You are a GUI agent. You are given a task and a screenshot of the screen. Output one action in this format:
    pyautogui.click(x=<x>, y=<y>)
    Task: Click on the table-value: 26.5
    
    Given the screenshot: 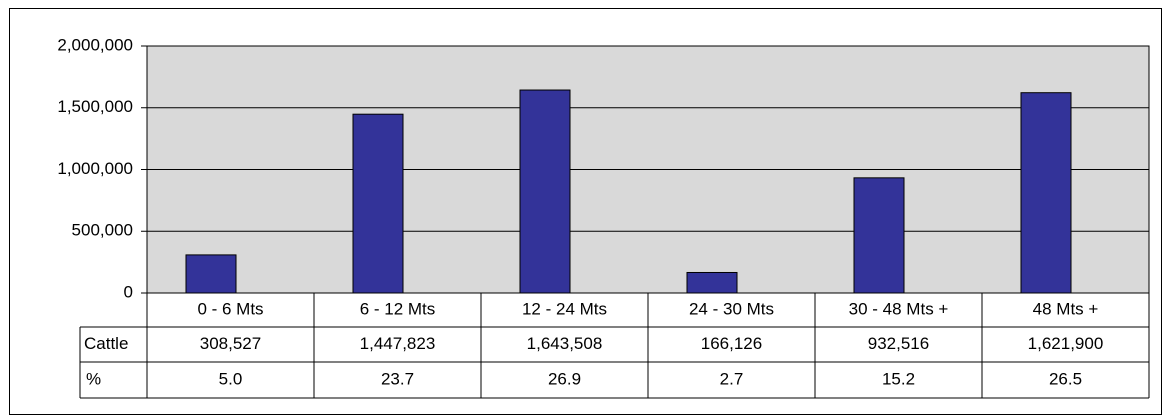 What is the action you would take?
    pyautogui.click(x=1065, y=378)
    